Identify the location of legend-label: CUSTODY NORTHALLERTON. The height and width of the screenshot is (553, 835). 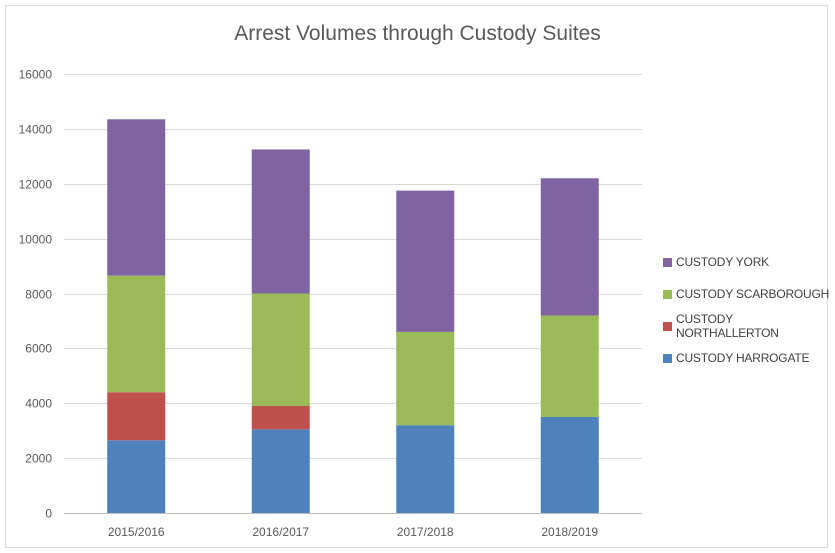
(727, 326).